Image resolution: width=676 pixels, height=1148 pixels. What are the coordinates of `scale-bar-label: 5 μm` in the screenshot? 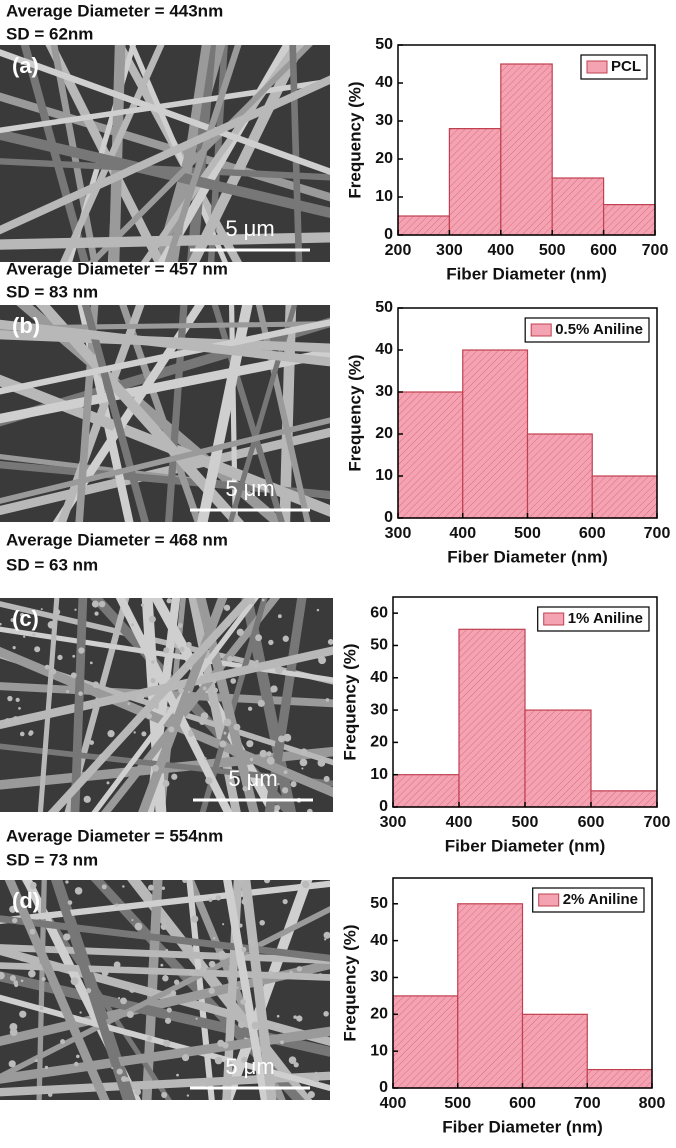 It's located at (252, 778).